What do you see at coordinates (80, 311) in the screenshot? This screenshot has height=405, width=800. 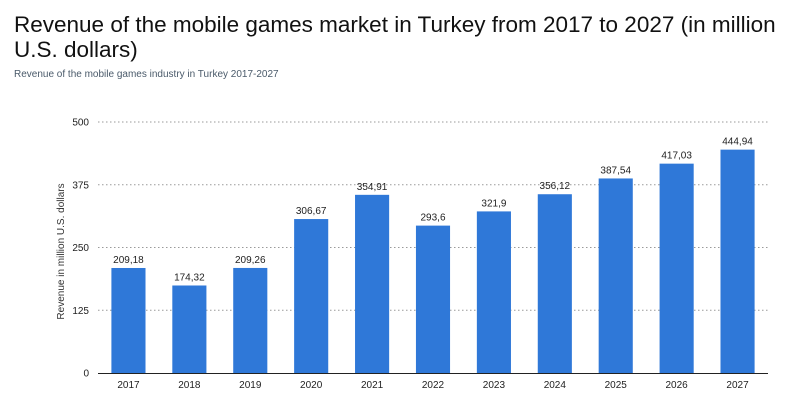 I see `y-tick-label: 125` at bounding box center [80, 311].